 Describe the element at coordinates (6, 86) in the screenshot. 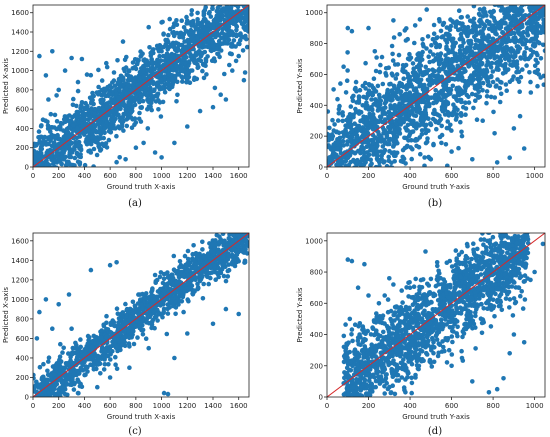

I see `y-axis-label: Predicted X-axis` at that location.